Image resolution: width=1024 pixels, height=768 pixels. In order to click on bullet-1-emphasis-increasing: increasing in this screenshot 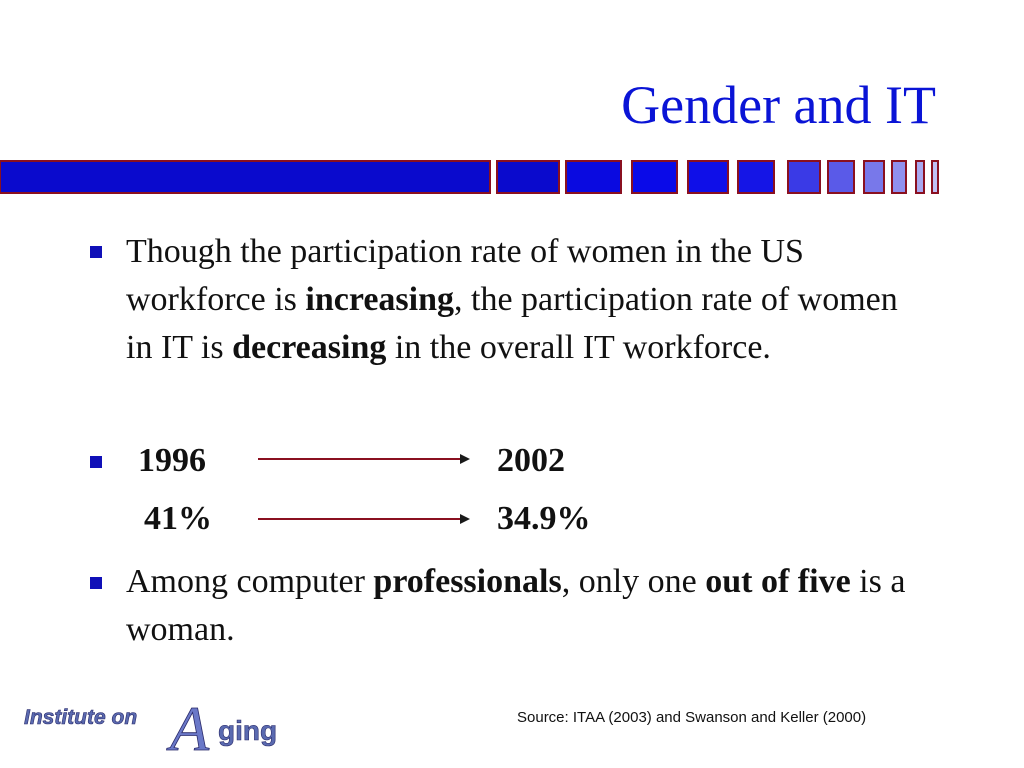, I will do `click(379, 299)`.